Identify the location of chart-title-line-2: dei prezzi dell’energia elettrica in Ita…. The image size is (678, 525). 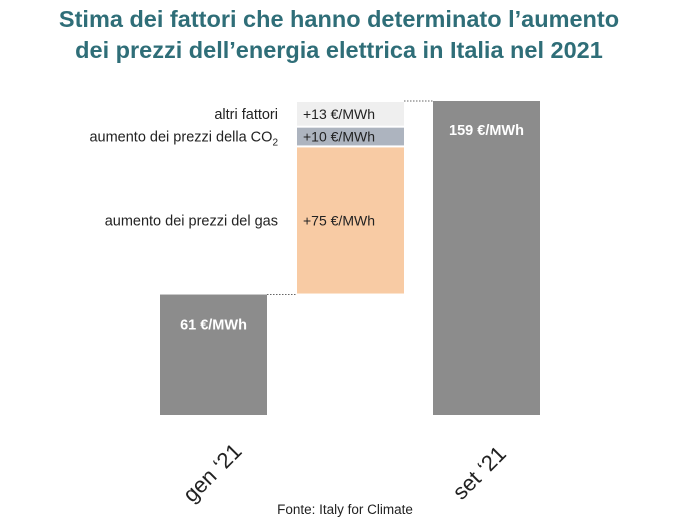
(339, 50).